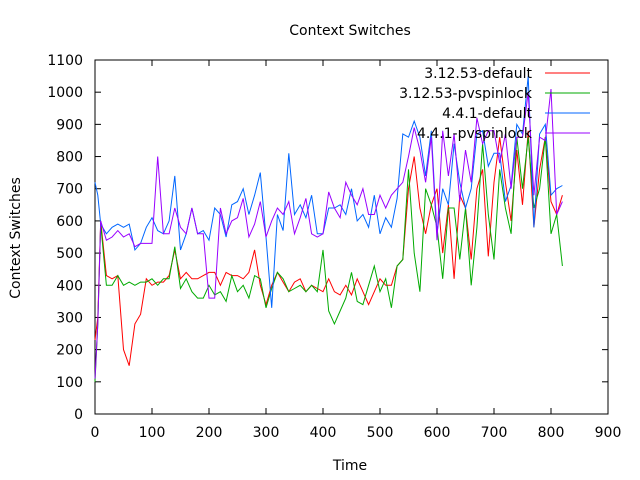  Describe the element at coordinates (152, 433) in the screenshot. I see `x-tick-label: 100` at that location.